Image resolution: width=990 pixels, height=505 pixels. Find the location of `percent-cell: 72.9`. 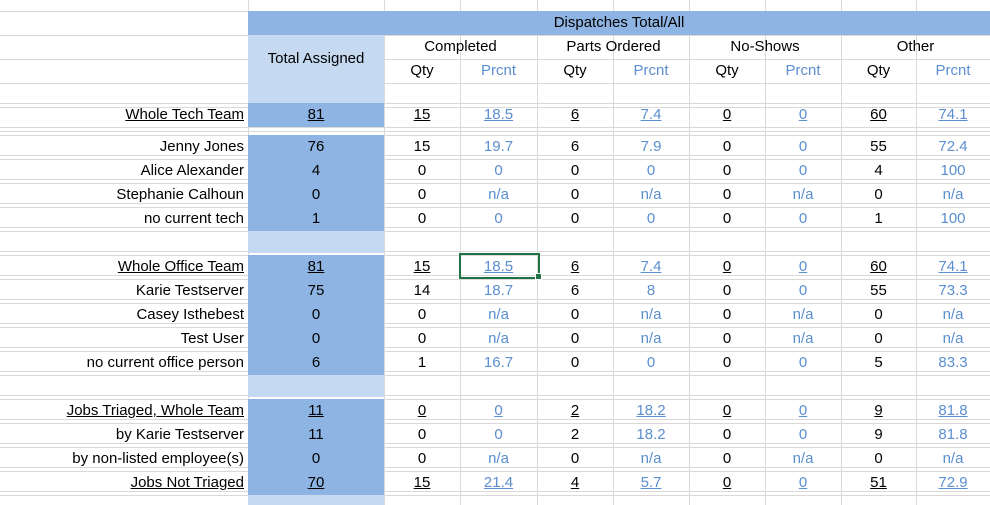

percent-cell: 72.9 is located at coordinates (953, 482).